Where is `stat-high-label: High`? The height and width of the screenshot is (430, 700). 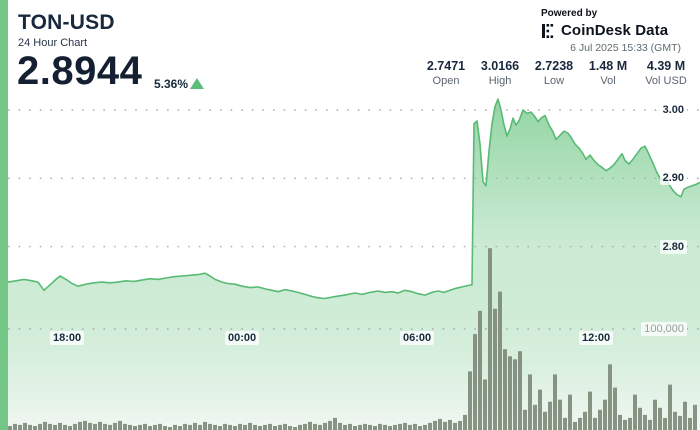
stat-high-label: High is located at coordinates (500, 81).